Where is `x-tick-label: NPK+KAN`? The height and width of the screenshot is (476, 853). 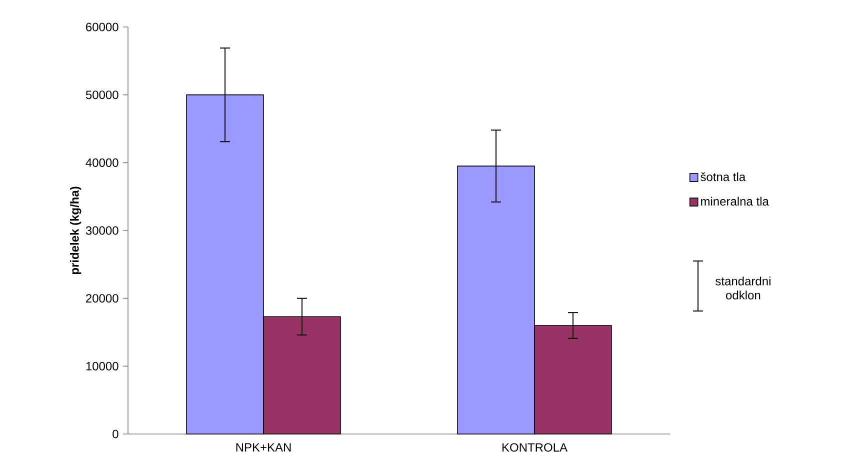 x-tick-label: NPK+KAN is located at coordinates (263, 447).